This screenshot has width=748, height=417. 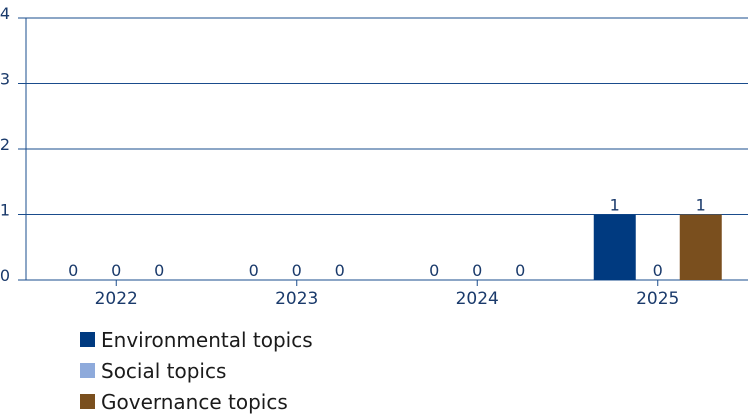 What do you see at coordinates (477, 270) in the screenshot?
I see `data-label-2024-social-topics: 0` at bounding box center [477, 270].